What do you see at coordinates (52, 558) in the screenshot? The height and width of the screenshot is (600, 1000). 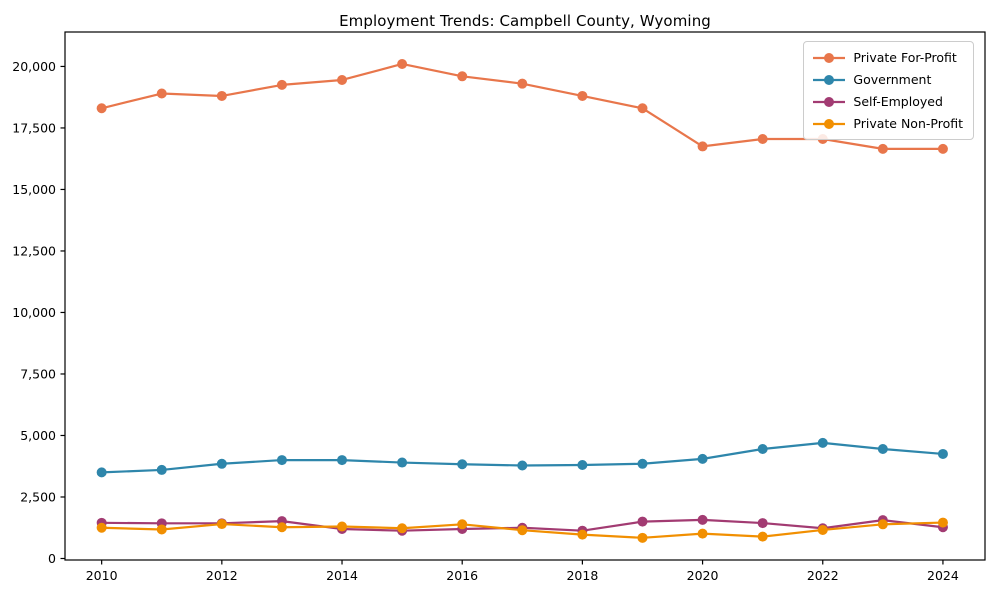 I see `y-tick-label: 0` at bounding box center [52, 558].